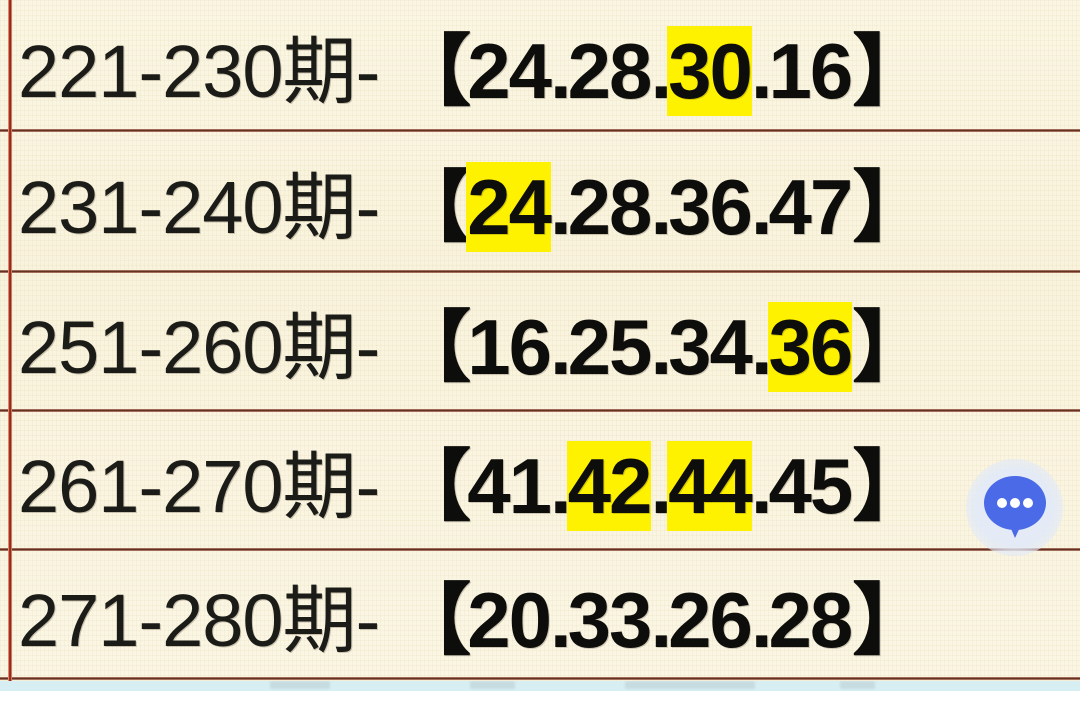  I want to click on numbers-cell: 【41.42.44.45】, so click(661, 480).